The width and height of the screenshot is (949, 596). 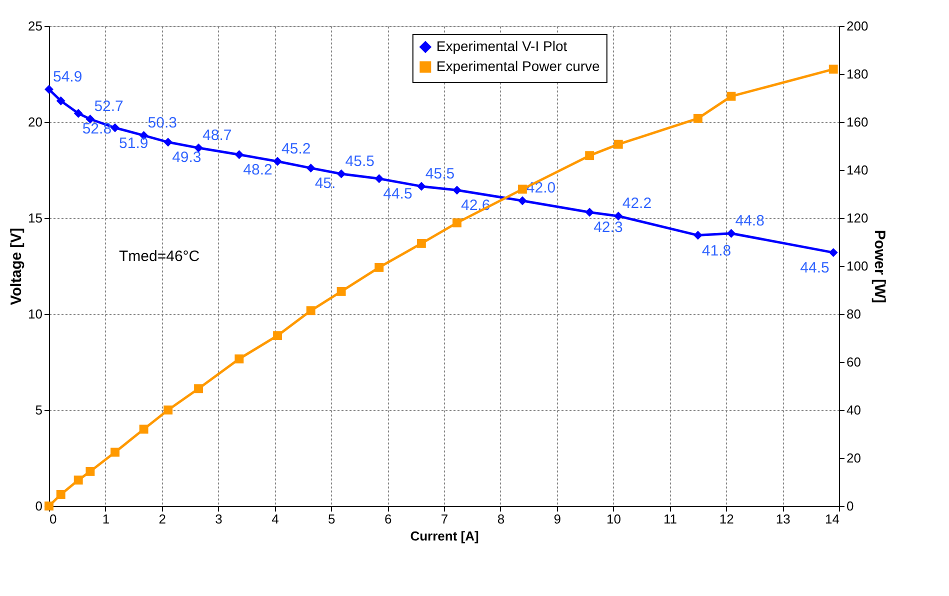 I want to click on annotation: 45.2, so click(x=296, y=149).